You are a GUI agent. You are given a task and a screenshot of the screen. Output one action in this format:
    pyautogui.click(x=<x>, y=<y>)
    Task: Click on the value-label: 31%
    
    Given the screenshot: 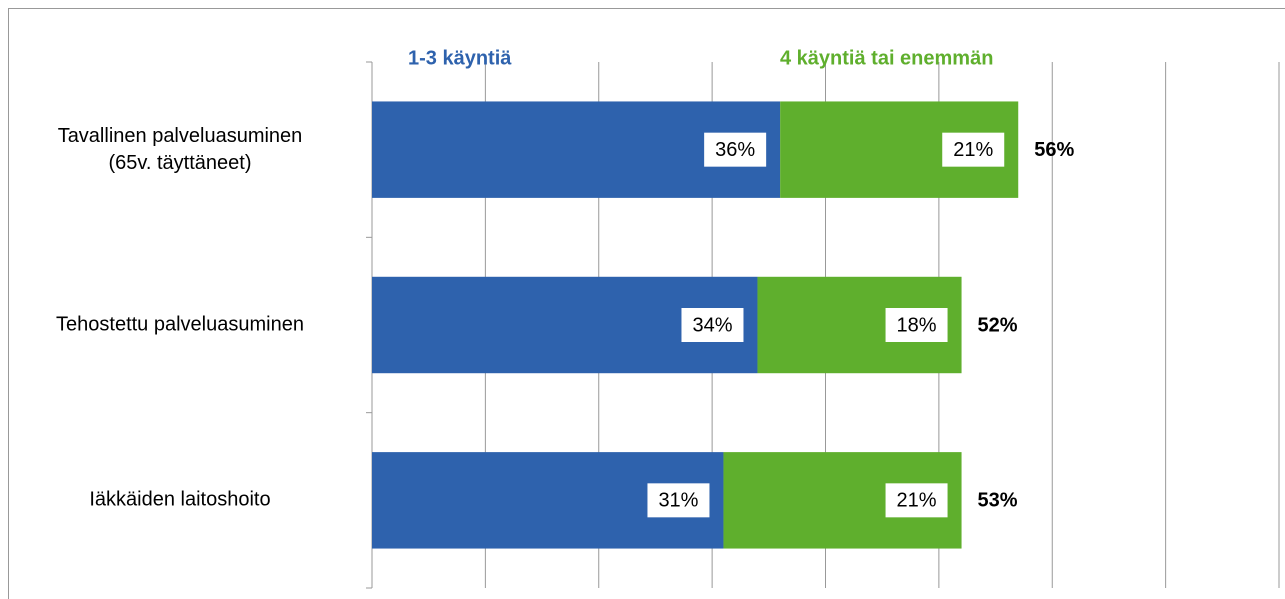 What is the action you would take?
    pyautogui.click(x=678, y=501)
    